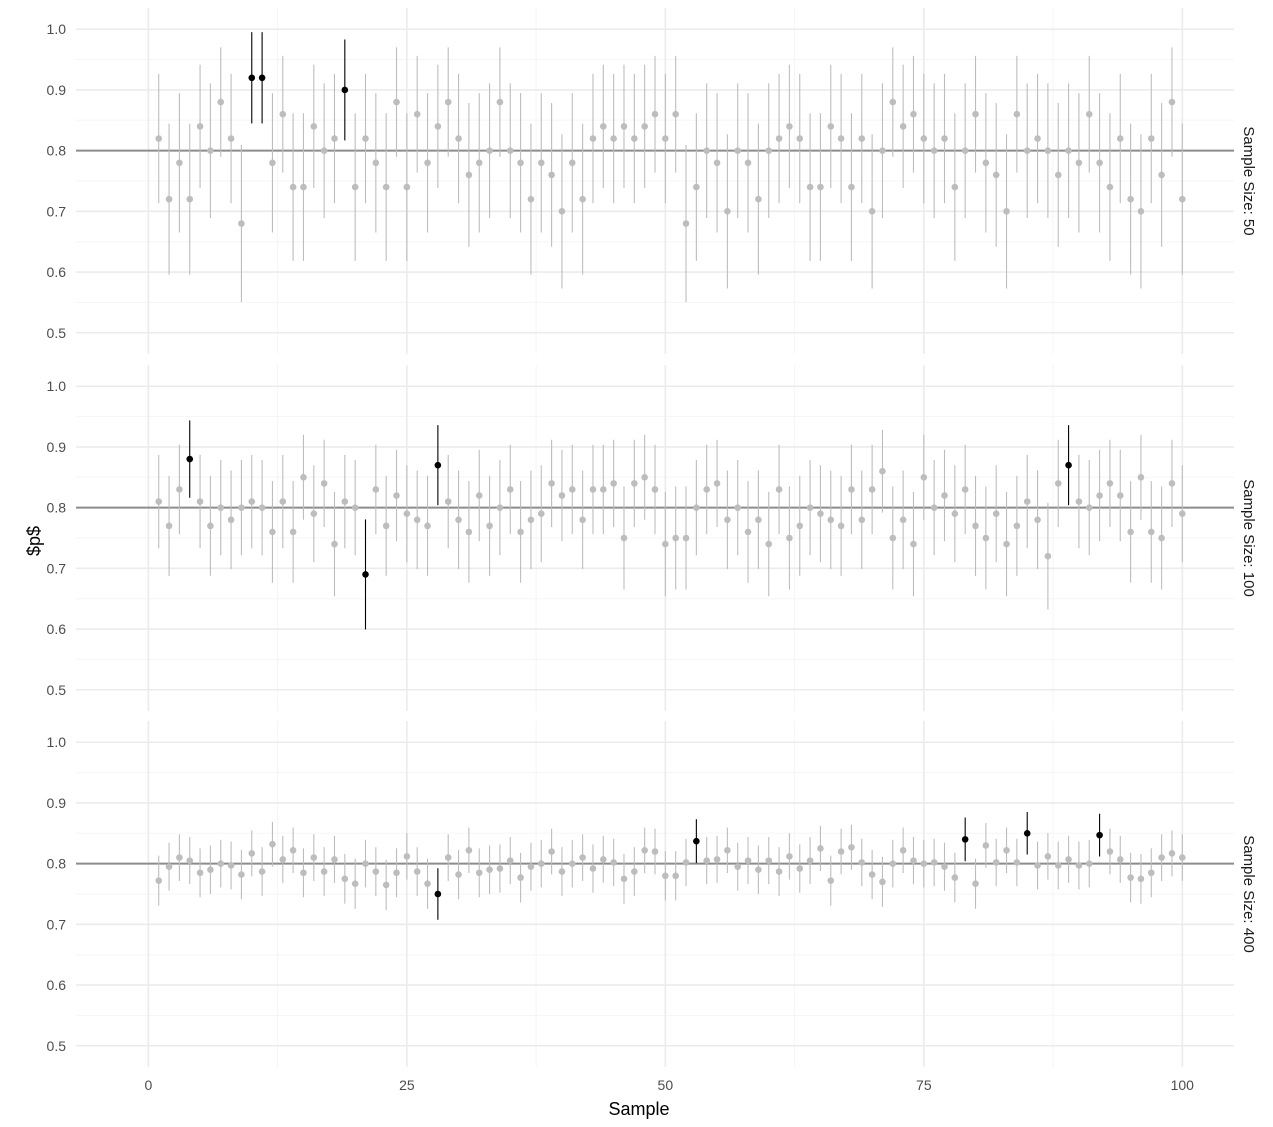 The height and width of the screenshot is (1127, 1273). Describe the element at coordinates (670, 866) in the screenshot. I see `covering-intervals` at that location.